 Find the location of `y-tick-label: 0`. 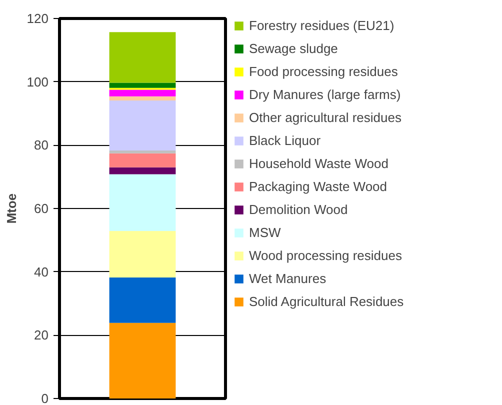

y-tick-label: 0 is located at coordinates (45, 398).